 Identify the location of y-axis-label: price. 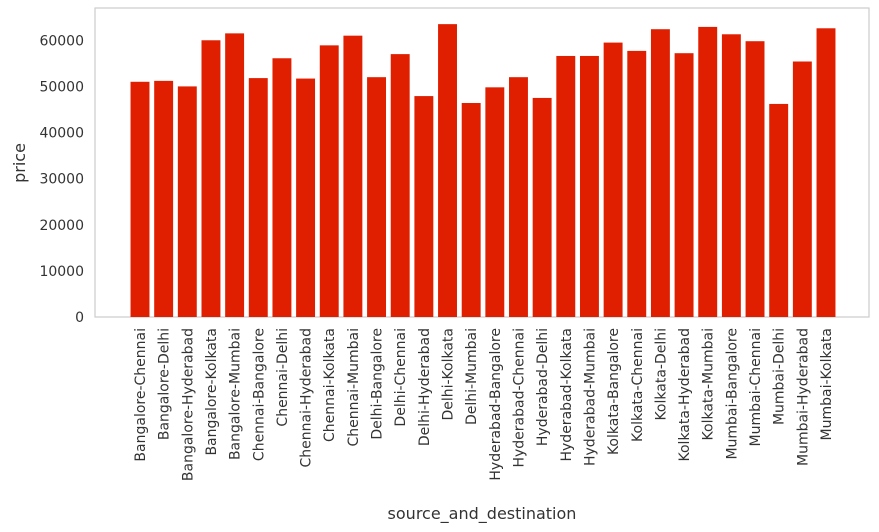
(19, 163).